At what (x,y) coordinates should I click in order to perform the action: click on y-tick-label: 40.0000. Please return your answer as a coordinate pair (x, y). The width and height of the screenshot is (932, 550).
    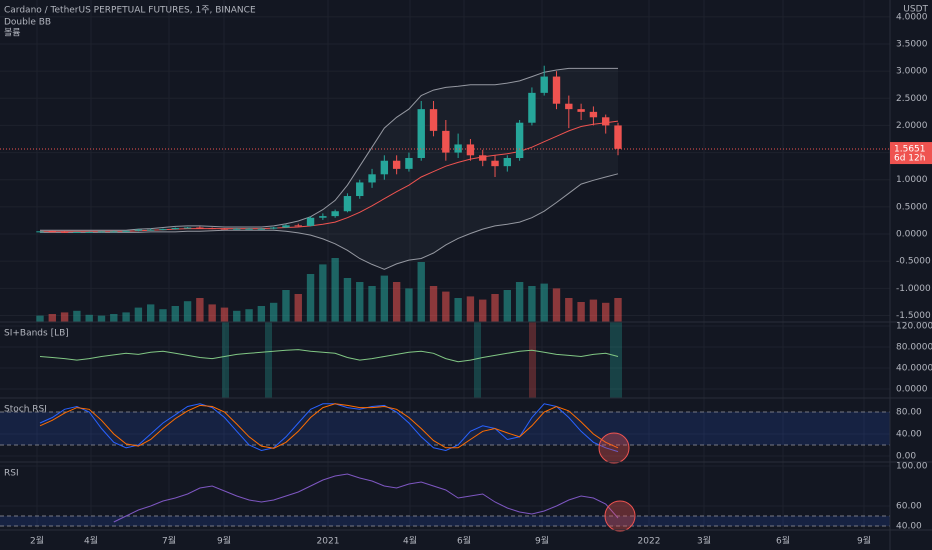
    Looking at the image, I should click on (914, 369).